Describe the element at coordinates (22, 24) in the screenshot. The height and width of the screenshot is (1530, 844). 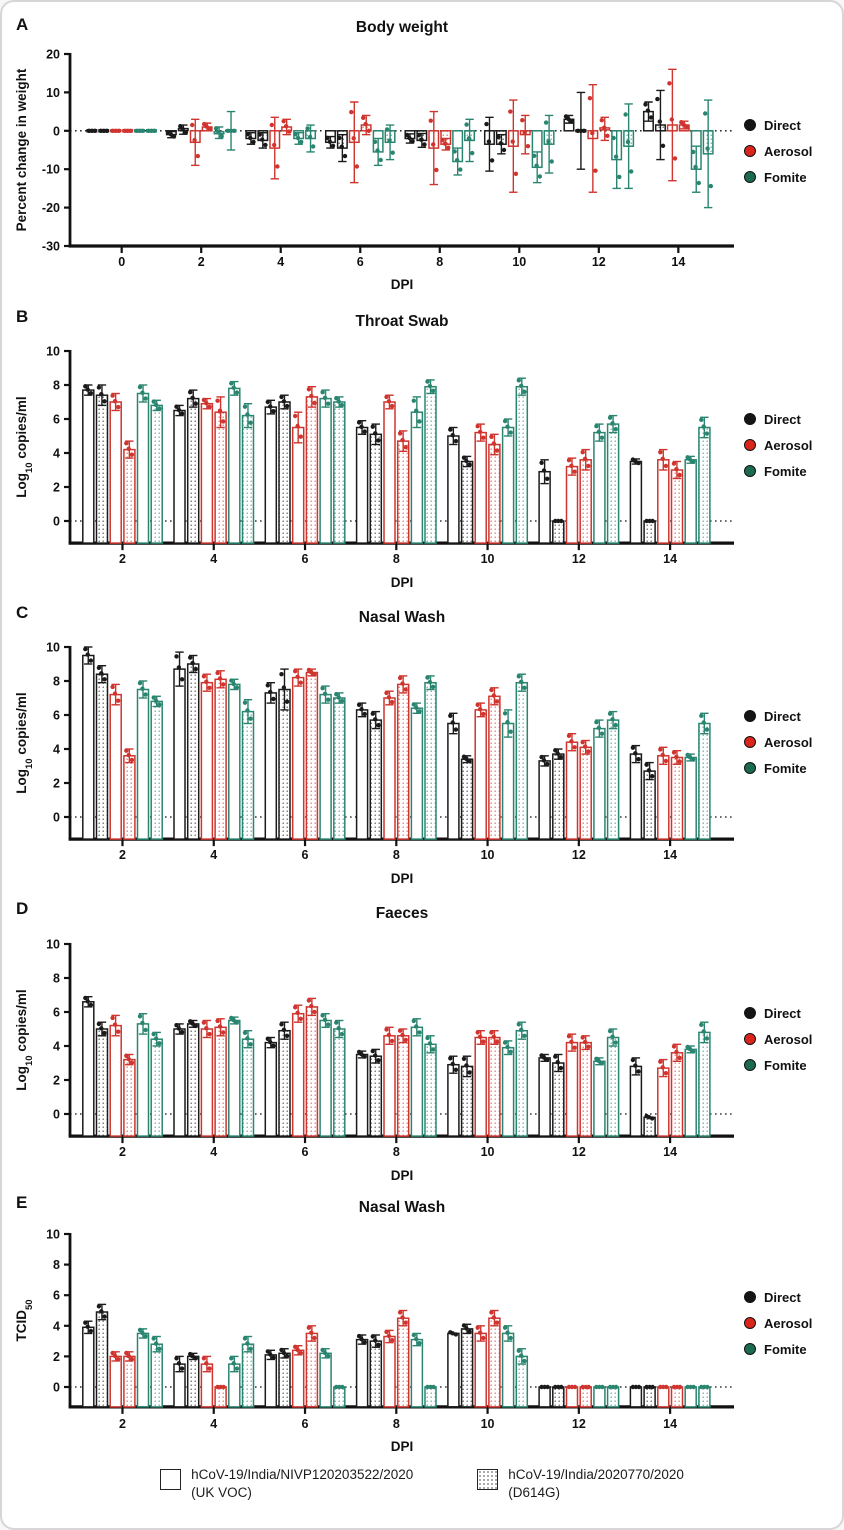
I see `panel-letter: A` at that location.